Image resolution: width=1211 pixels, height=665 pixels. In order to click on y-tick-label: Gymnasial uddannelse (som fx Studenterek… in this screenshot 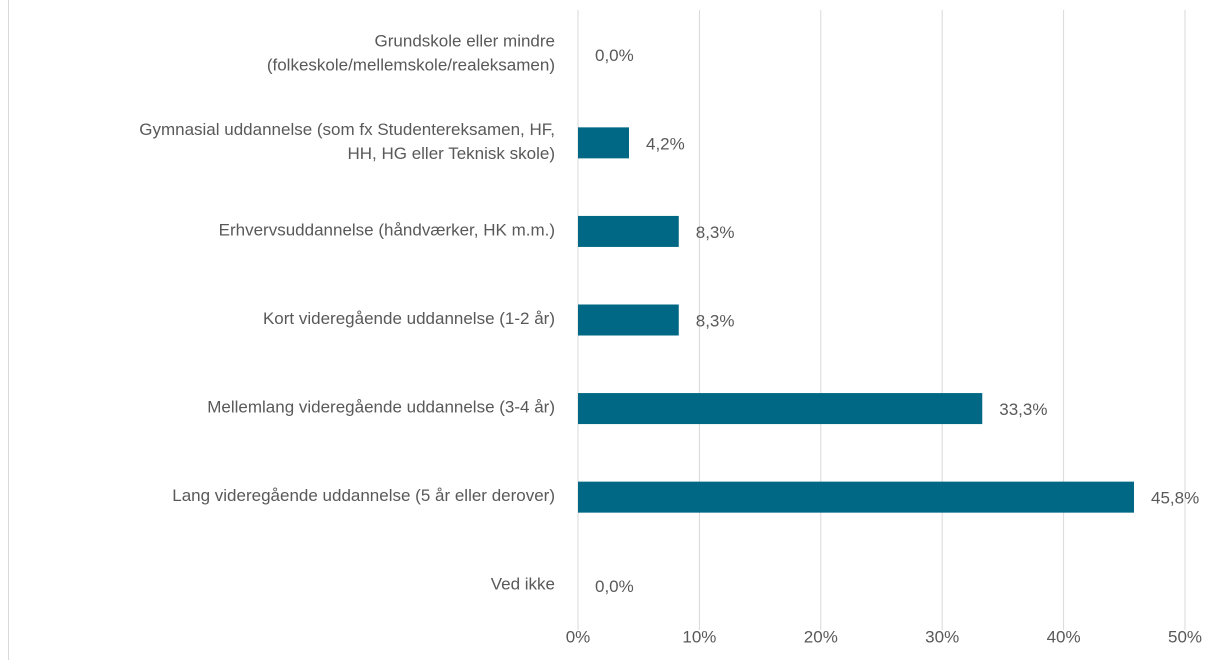, I will do `click(347, 141)`.